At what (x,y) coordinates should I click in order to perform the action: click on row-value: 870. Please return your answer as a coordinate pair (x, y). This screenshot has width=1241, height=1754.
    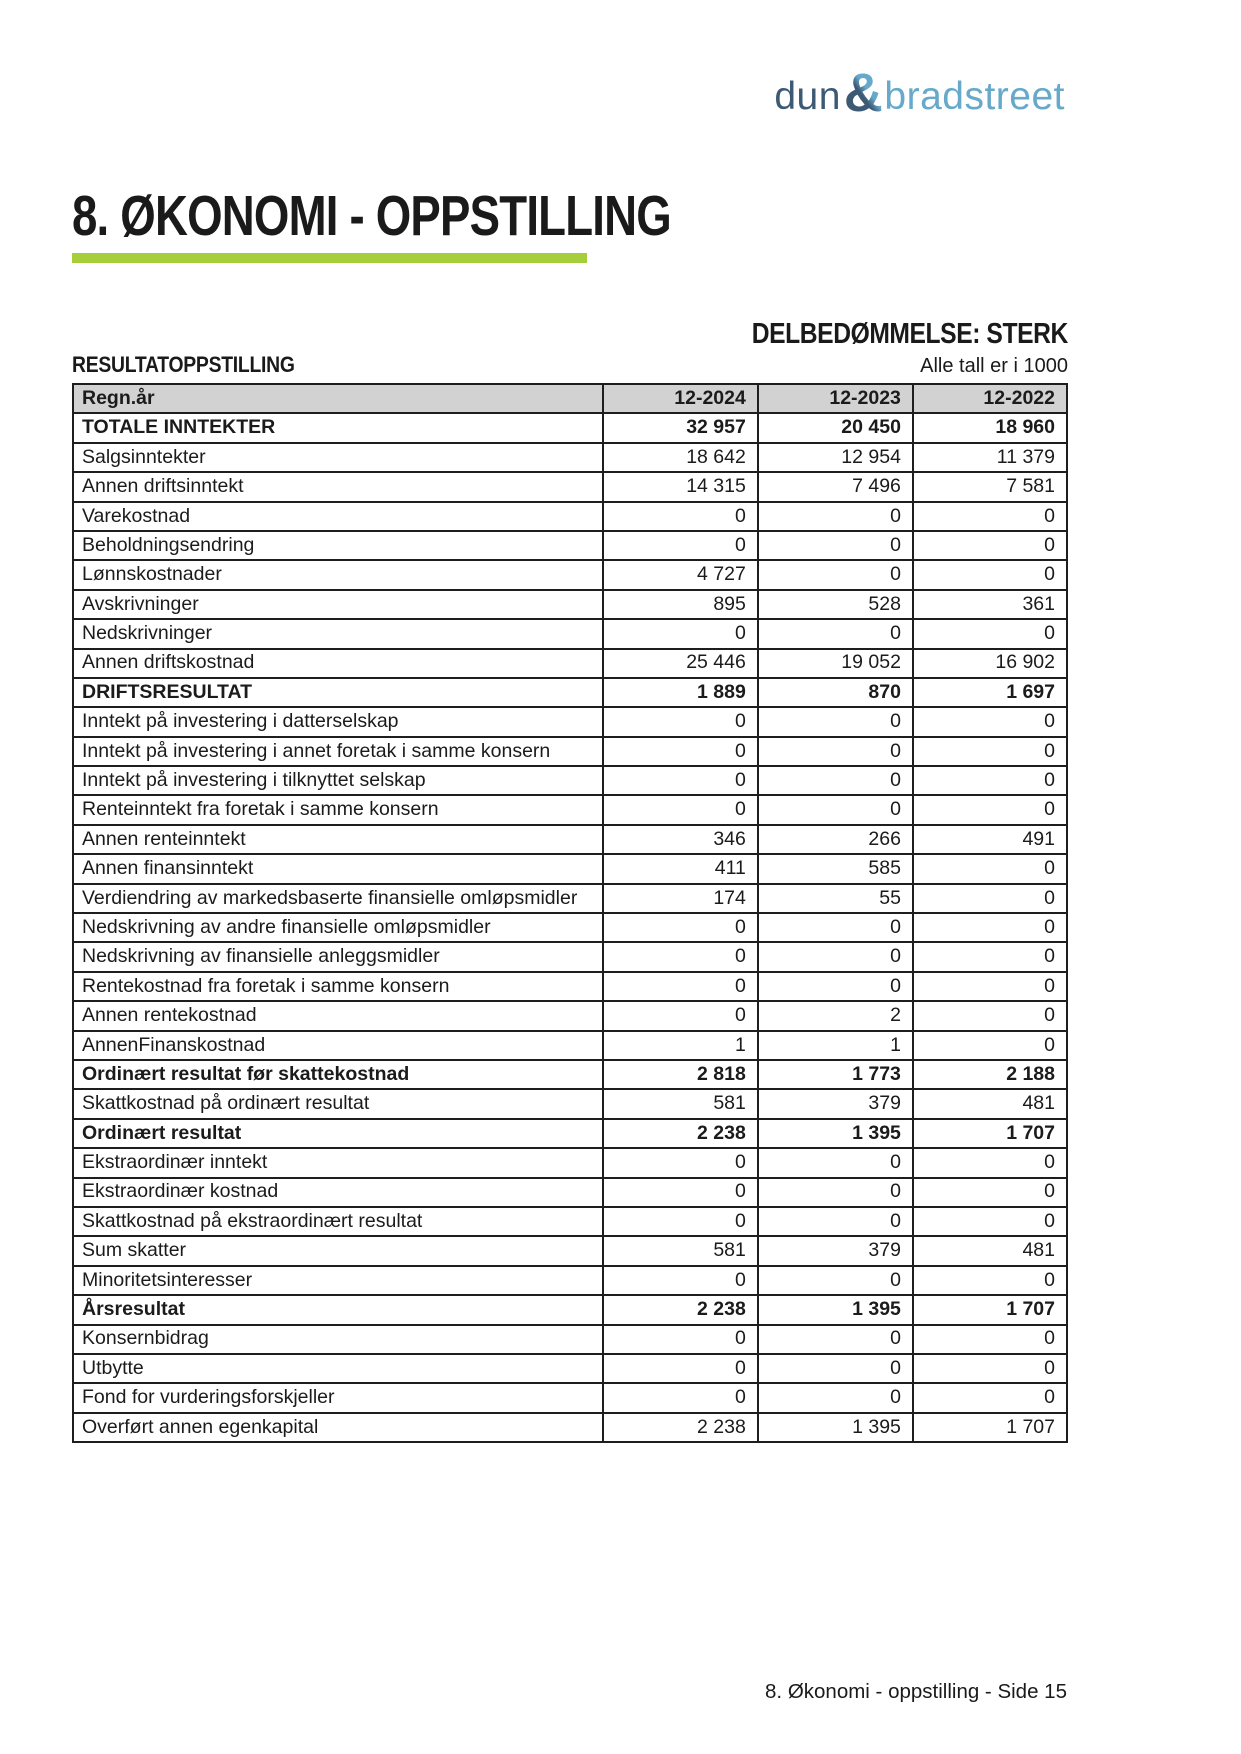
    Looking at the image, I should click on (835, 692).